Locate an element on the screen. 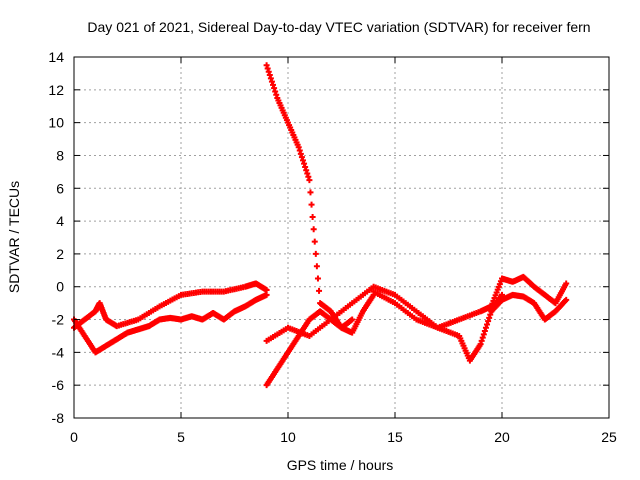  series-track-g-right-lower is located at coordinates (529, 307).